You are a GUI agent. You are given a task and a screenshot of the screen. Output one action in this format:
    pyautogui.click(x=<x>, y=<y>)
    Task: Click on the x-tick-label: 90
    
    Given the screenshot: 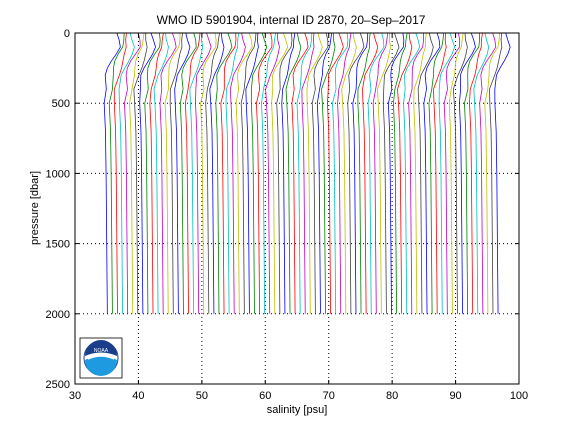 What is the action you would take?
    pyautogui.click(x=455, y=396)
    